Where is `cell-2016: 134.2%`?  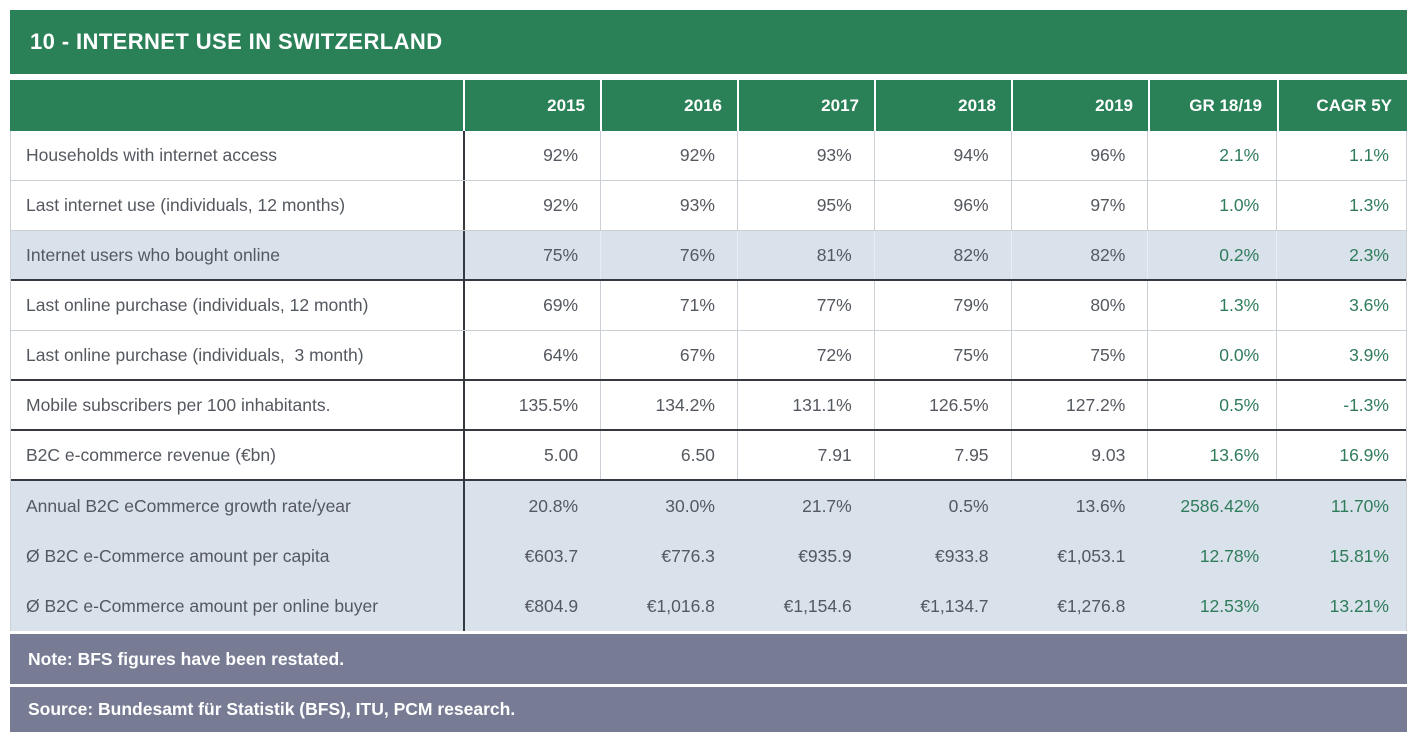 cell-2016: 134.2% is located at coordinates (668, 405).